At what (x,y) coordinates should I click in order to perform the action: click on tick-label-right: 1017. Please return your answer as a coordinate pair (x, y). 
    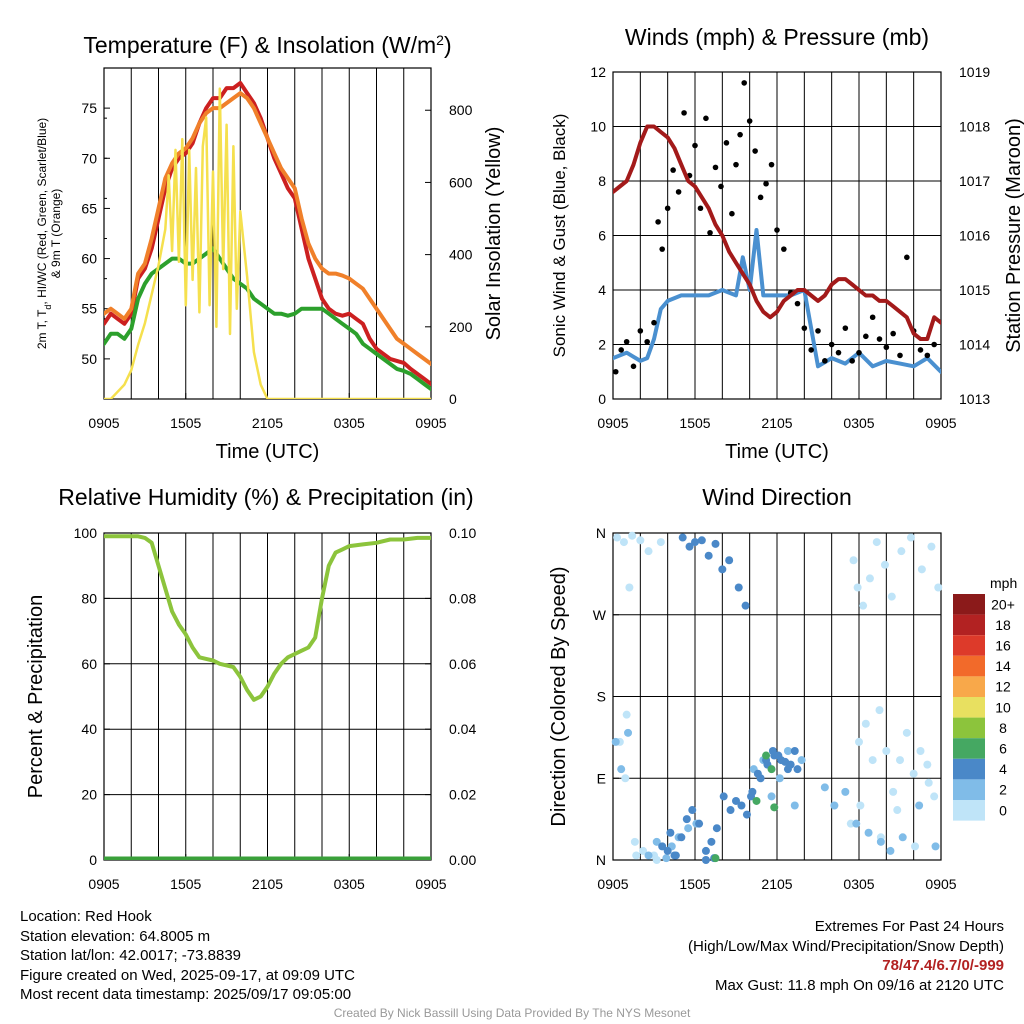
    Looking at the image, I should click on (974, 181).